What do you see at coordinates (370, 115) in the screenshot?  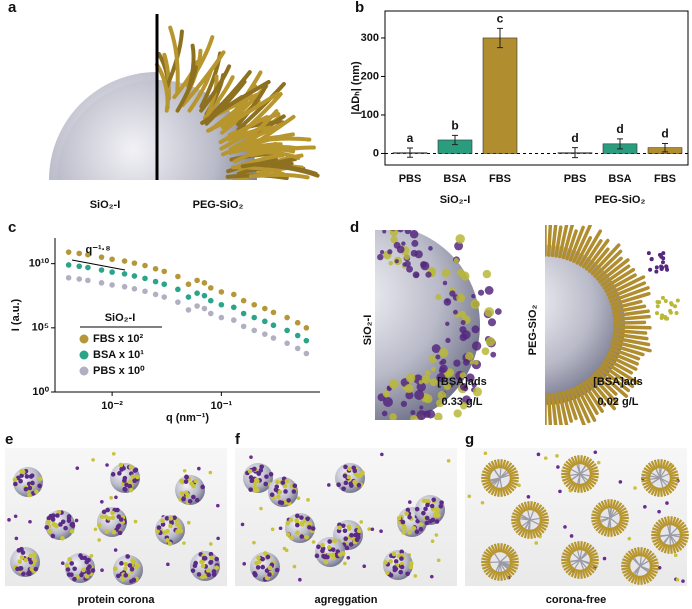 I see `y-tick-label: 100` at bounding box center [370, 115].